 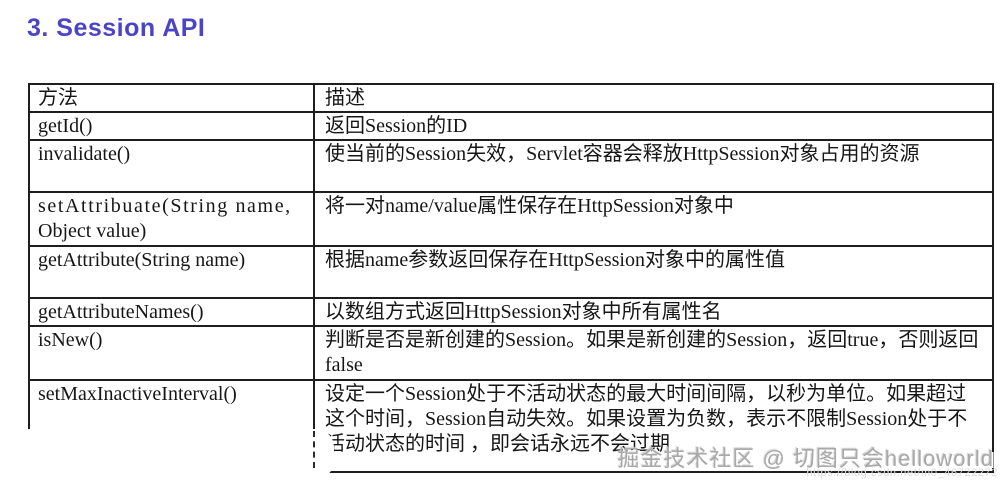 What do you see at coordinates (511, 99) in the screenshot?
I see `table-header-row: 方法 描述` at bounding box center [511, 99].